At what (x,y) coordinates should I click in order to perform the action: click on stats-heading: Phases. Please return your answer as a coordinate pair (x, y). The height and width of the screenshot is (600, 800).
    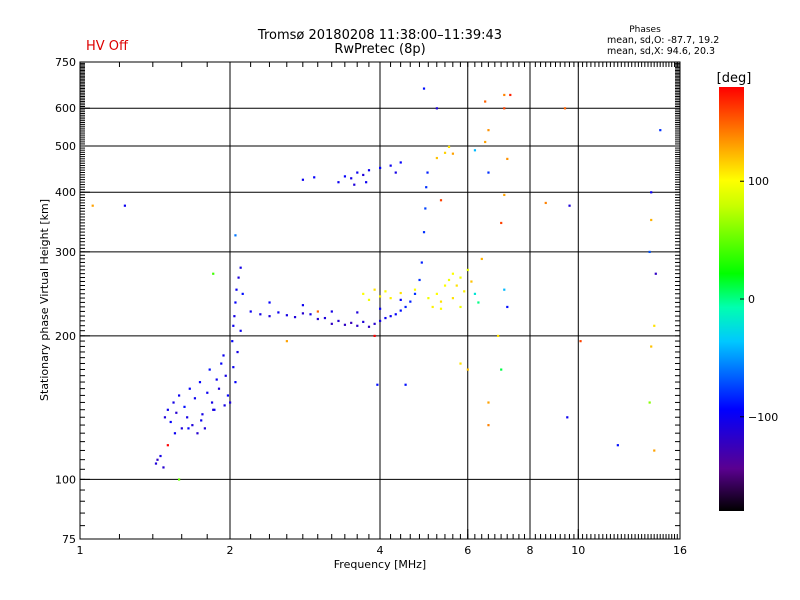
    Looking at the image, I should click on (645, 30).